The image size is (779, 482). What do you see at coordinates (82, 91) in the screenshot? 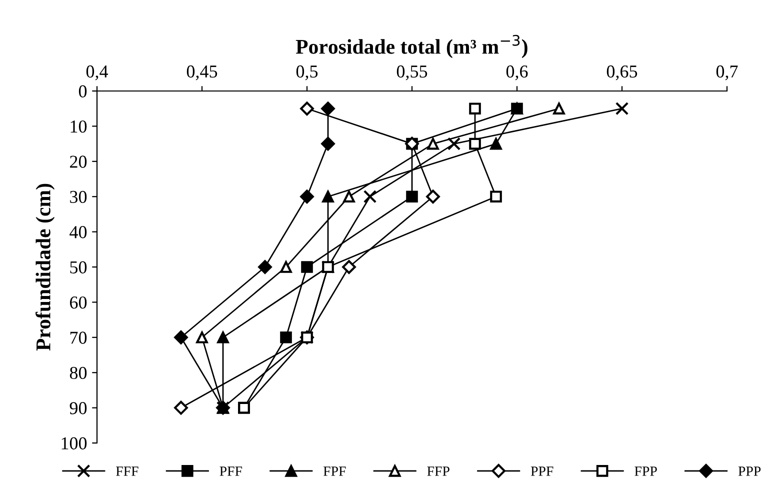
I see `y-tick-label: 0` at bounding box center [82, 91].